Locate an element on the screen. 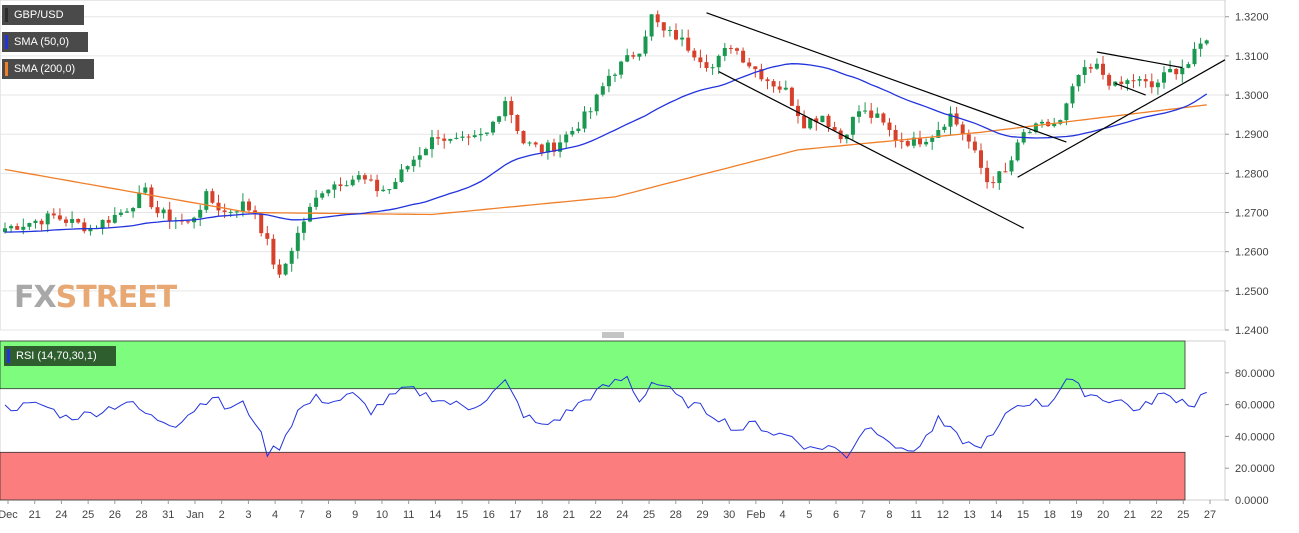  x-tick-label: 24 is located at coordinates (61, 515).